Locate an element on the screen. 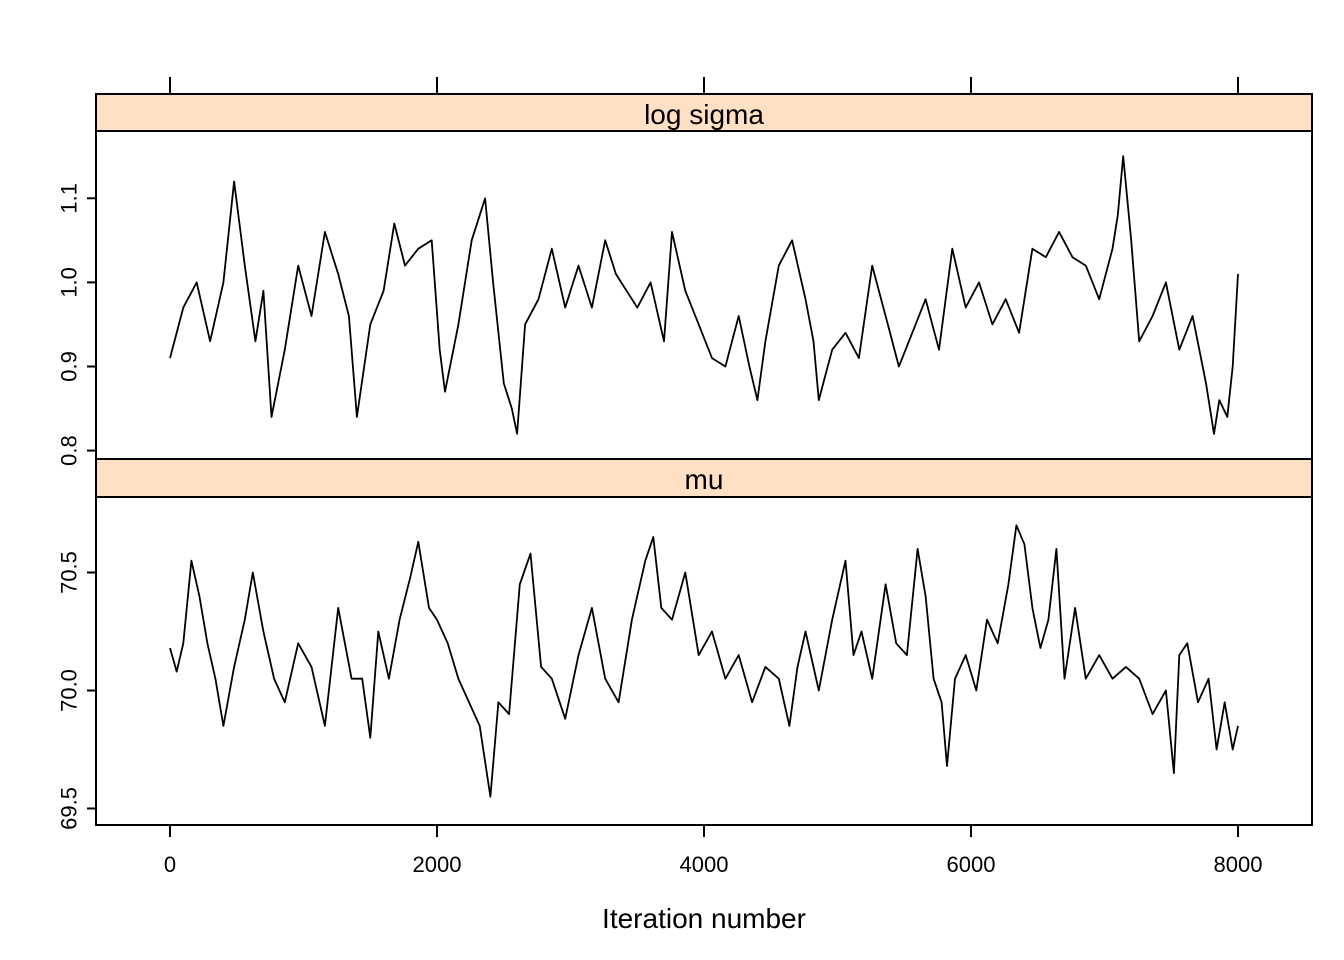  strip-label-mu: mu is located at coordinates (704, 479).